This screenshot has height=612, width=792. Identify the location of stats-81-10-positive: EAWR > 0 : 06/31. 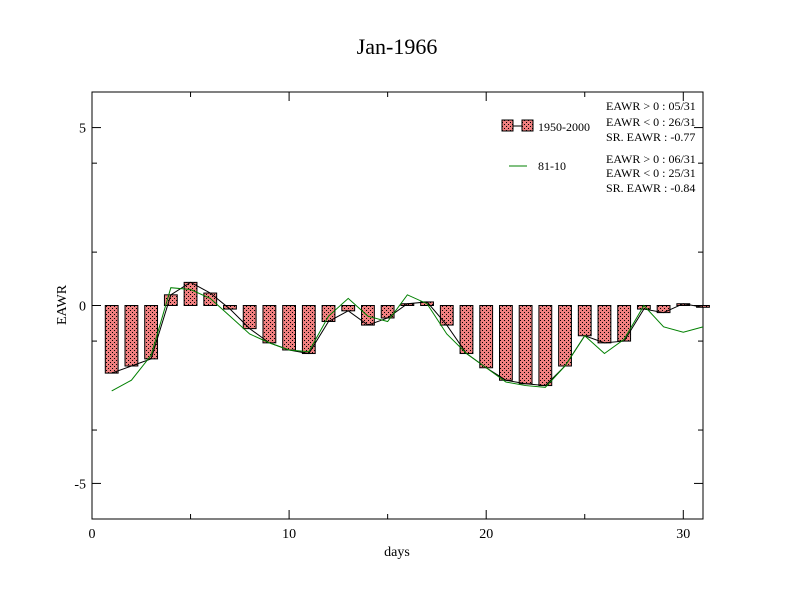
(651, 159).